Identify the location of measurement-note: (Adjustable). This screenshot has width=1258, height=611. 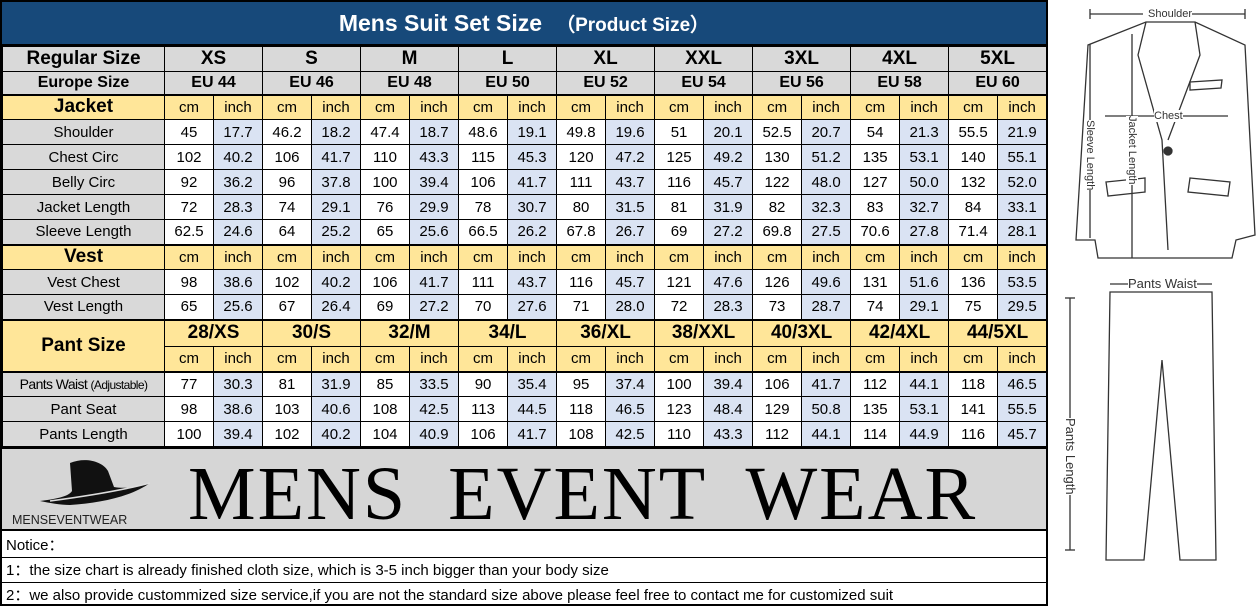
(119, 385).